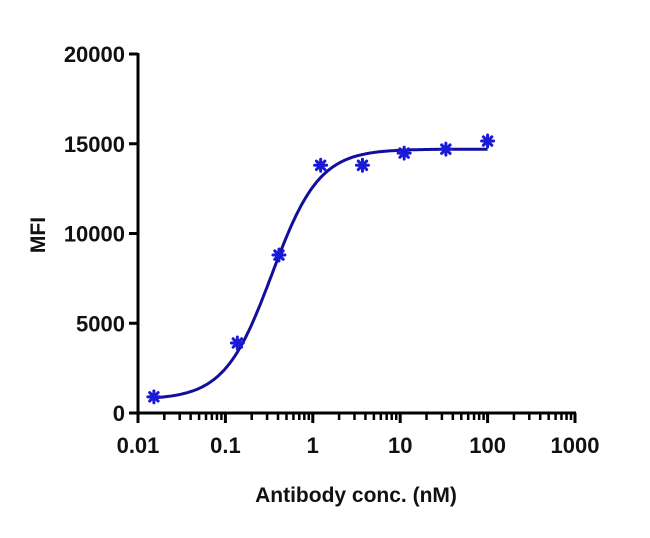 This screenshot has height=538, width=650. What do you see at coordinates (400, 445) in the screenshot?
I see `x-tick-label: 10` at bounding box center [400, 445].